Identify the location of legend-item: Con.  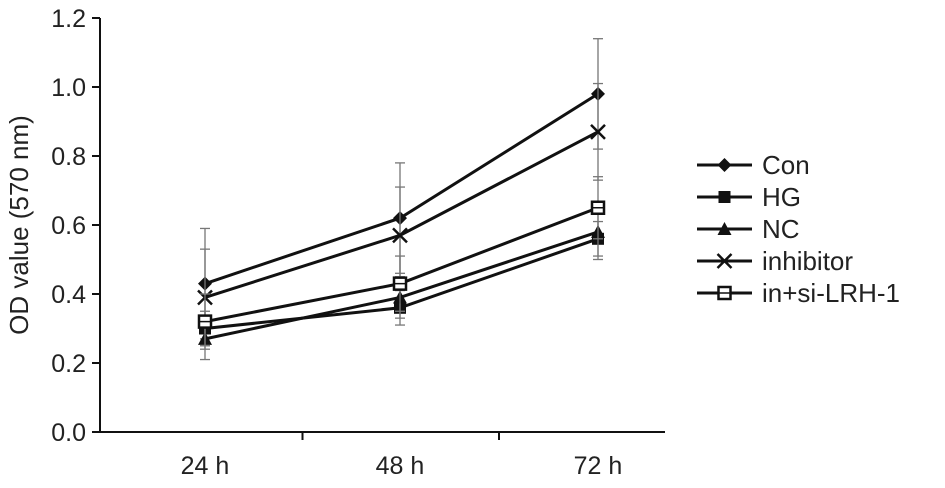
(753, 165).